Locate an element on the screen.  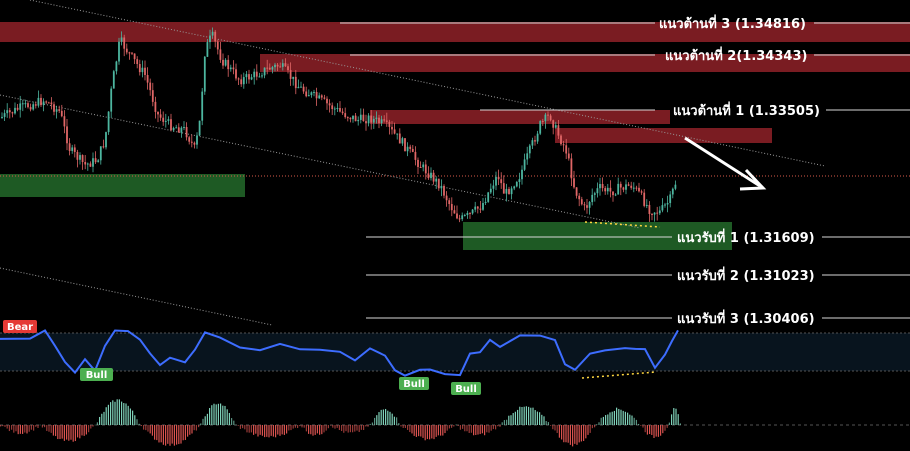
bear-tag-label: Bear is located at coordinates (20, 327).